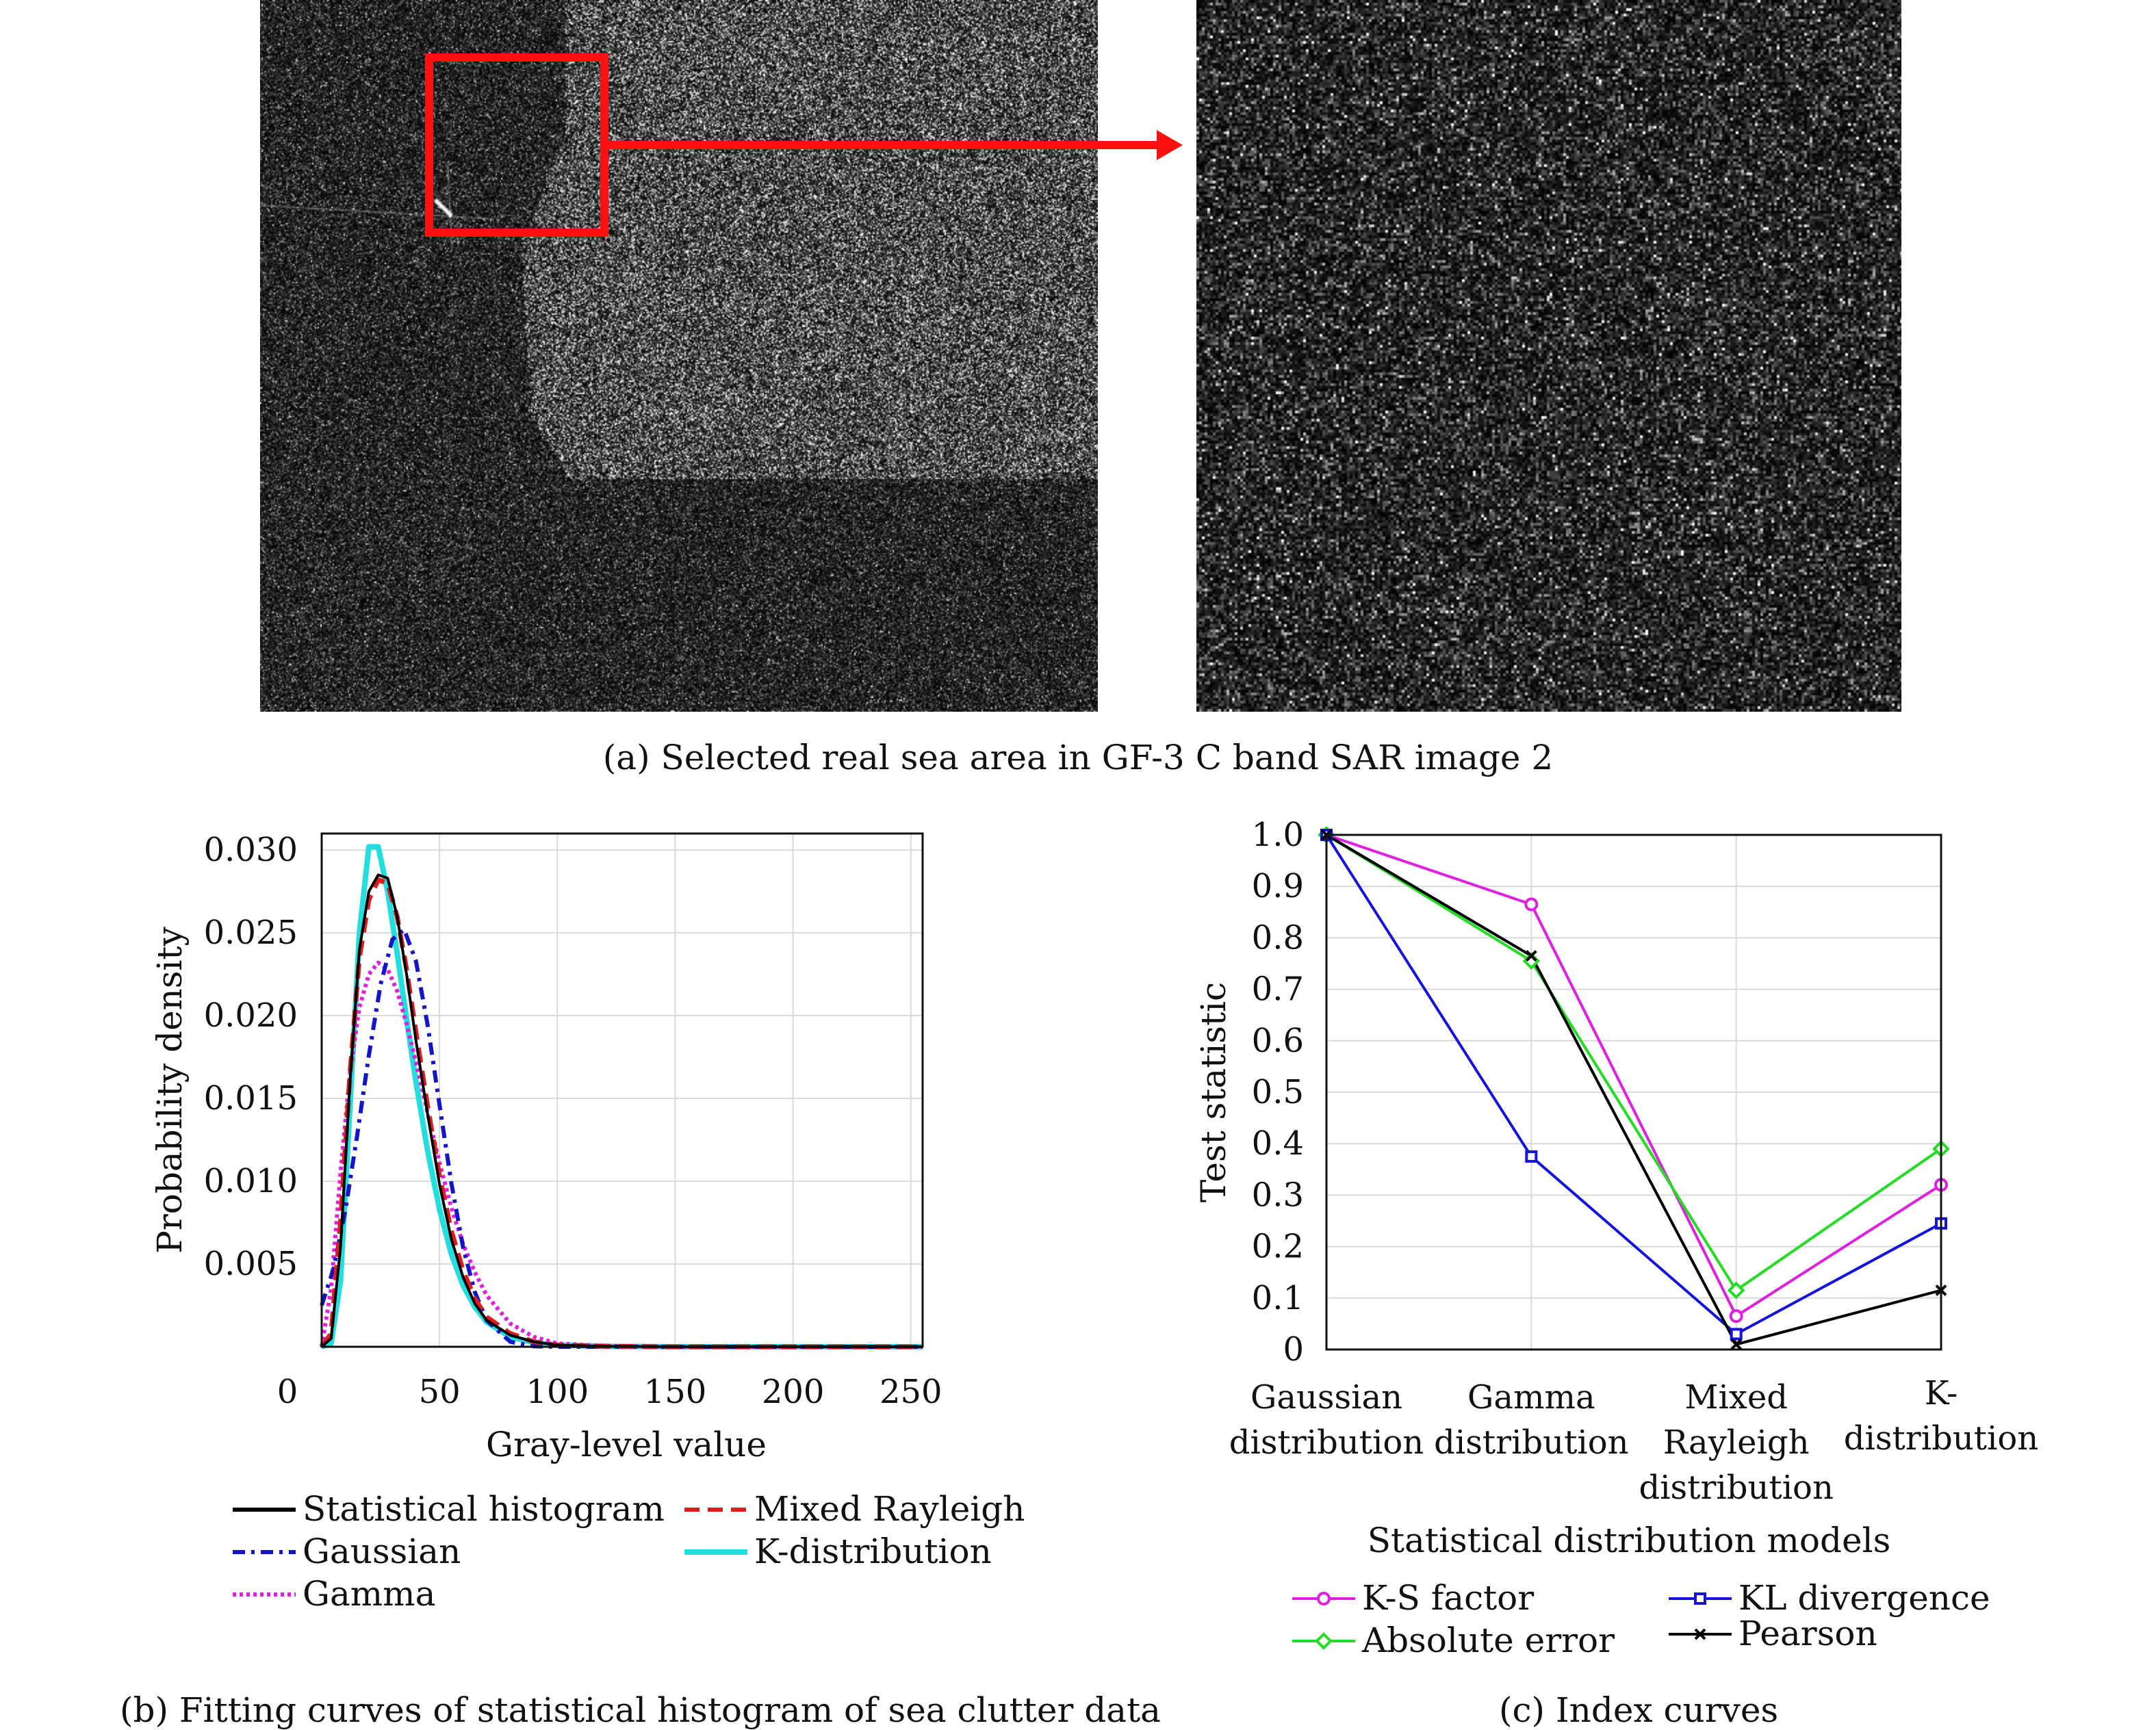 The width and height of the screenshot is (2156, 1730). I want to click on chart-c-category-label-line: Gamma, so click(1531, 1397).